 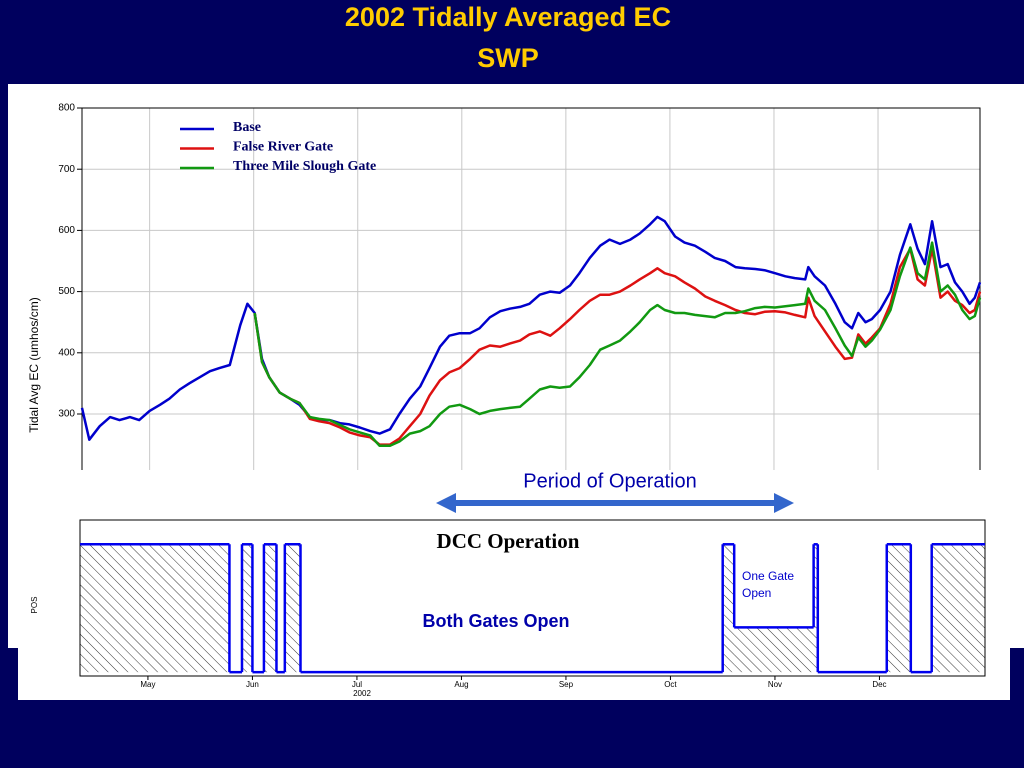 What do you see at coordinates (461, 684) in the screenshot?
I see `x-tick-label: Aug` at bounding box center [461, 684].